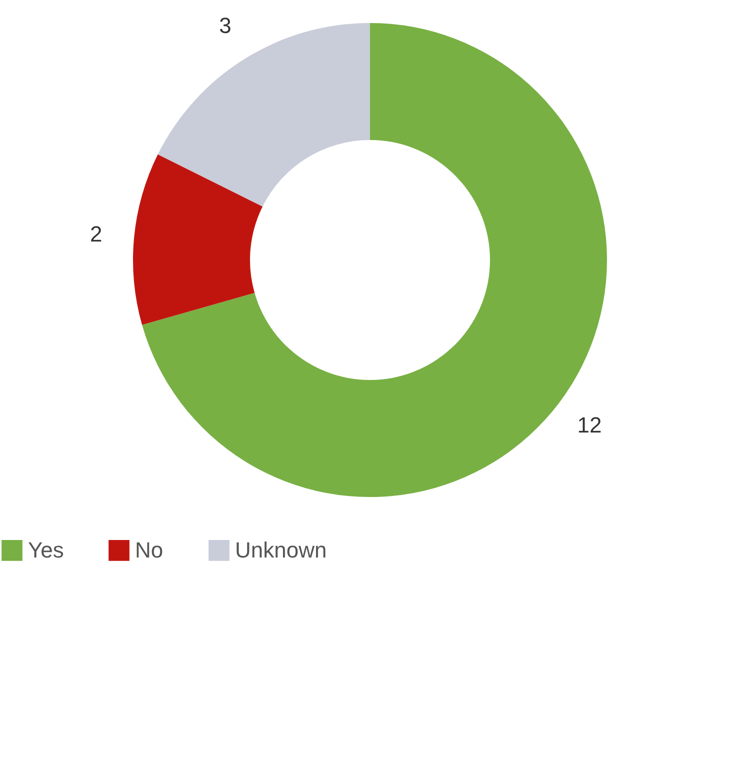 Image resolution: width=751 pixels, height=759 pixels. I want to click on donut-slice, so click(198, 239).